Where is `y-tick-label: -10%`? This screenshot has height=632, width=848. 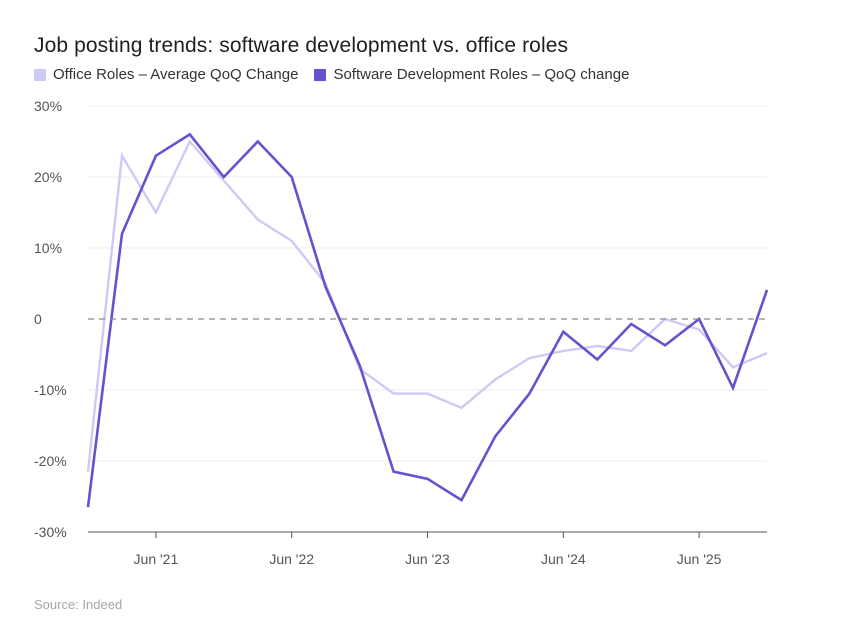 y-tick-label: -10% is located at coordinates (50, 390).